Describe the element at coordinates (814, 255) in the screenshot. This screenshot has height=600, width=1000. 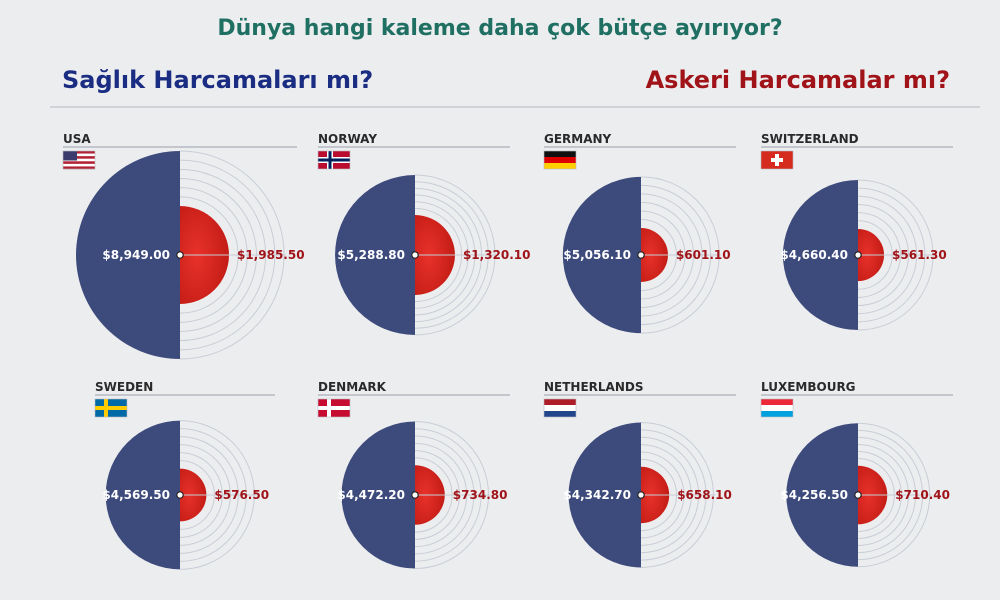
I see `health-value-label-switzerland: $4,660.40` at that location.